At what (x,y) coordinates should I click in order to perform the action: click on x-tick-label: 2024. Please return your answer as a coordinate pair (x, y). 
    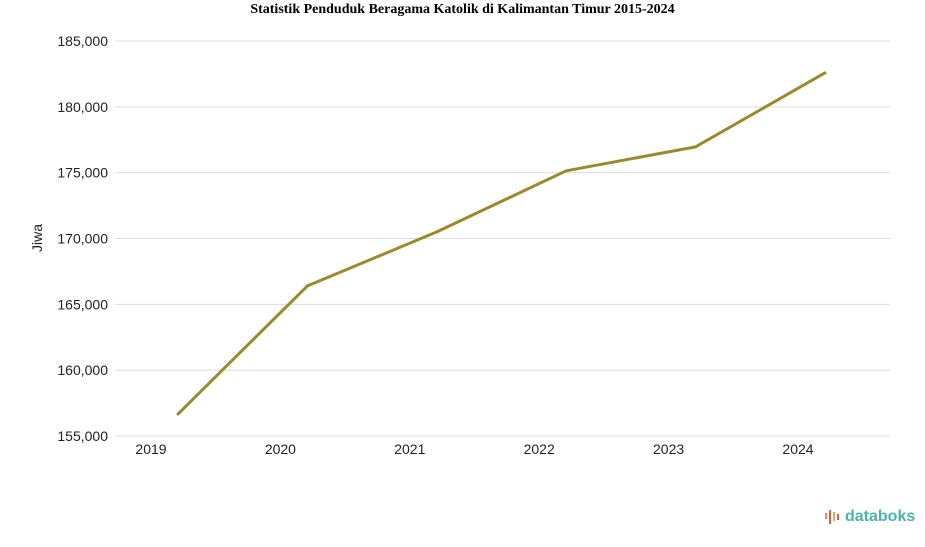
    Looking at the image, I should click on (797, 449).